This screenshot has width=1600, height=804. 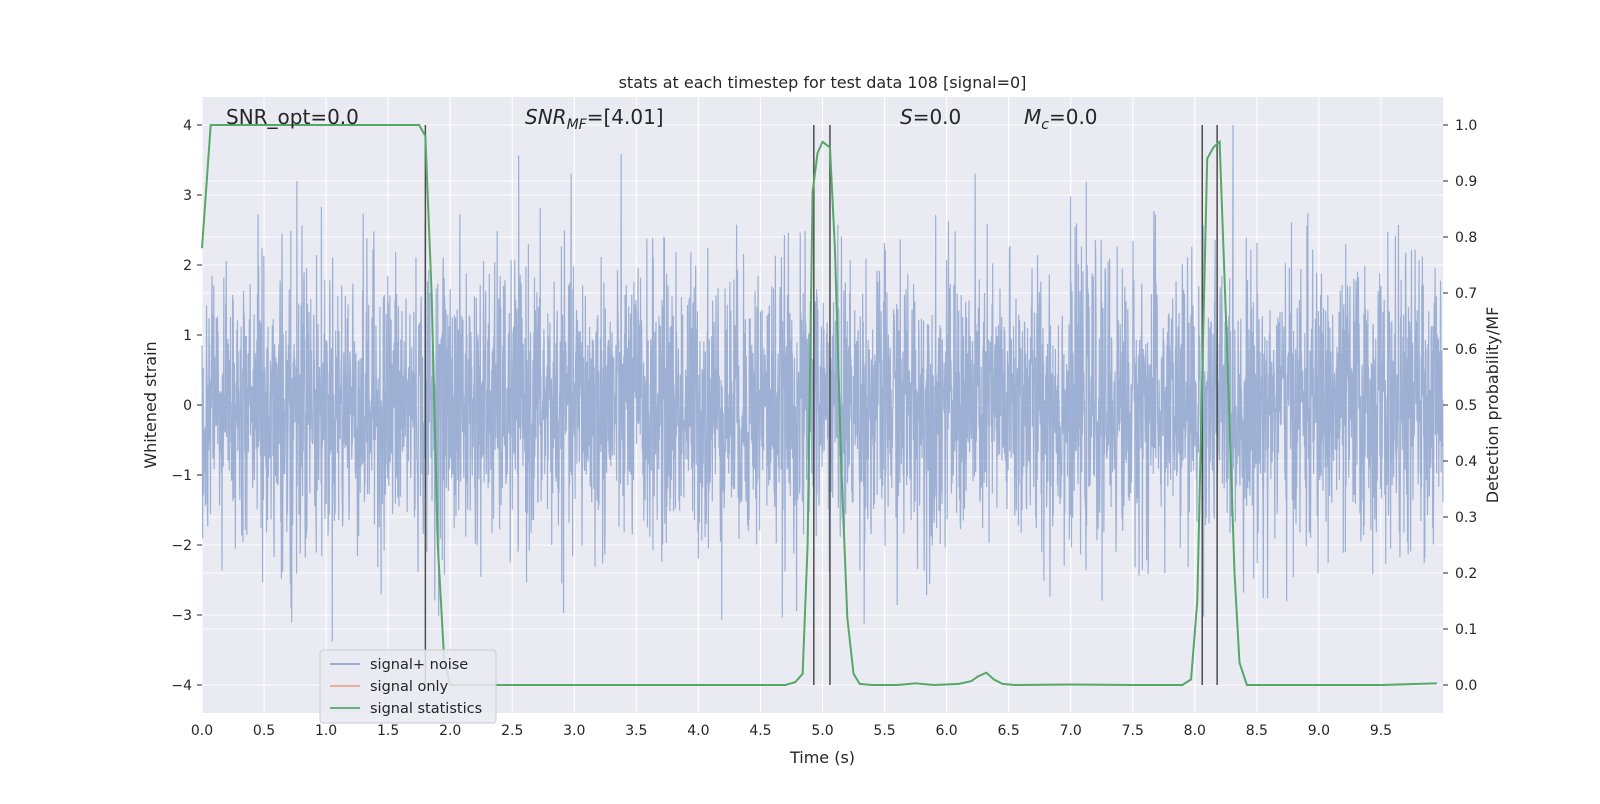 What do you see at coordinates (181, 616) in the screenshot?
I see `y-tick-label: −3` at bounding box center [181, 616].